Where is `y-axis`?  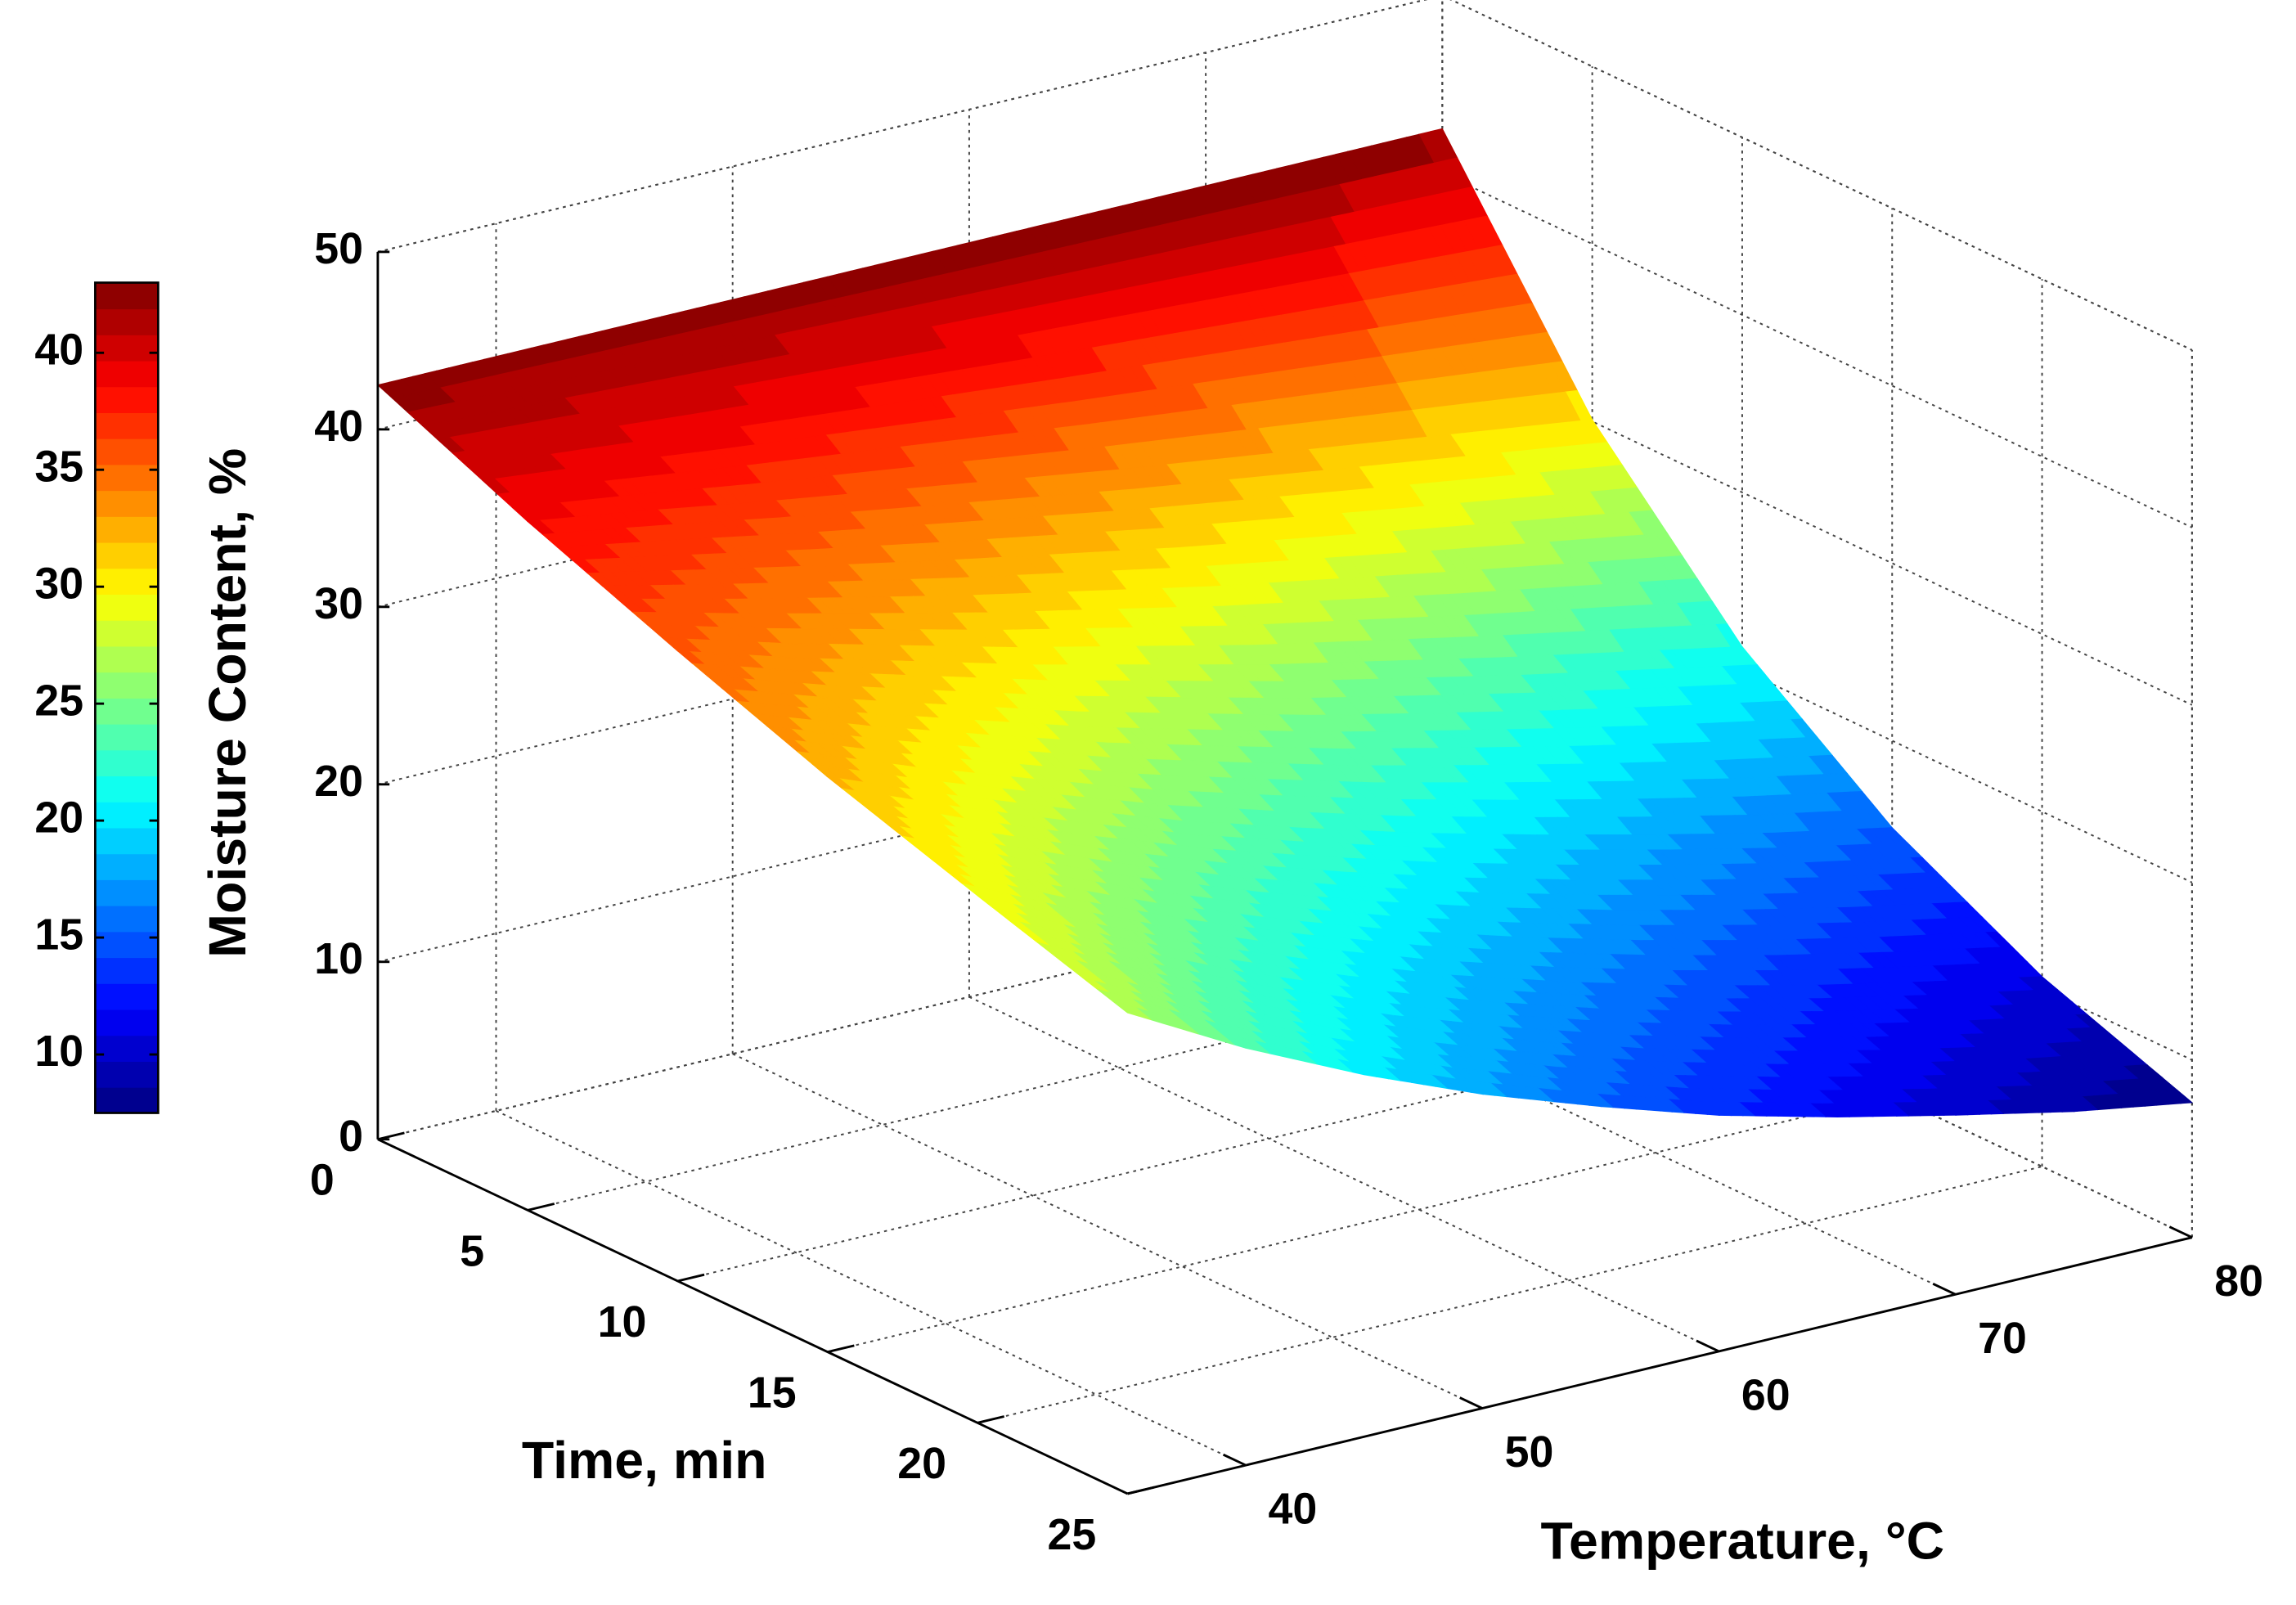 y-axis is located at coordinates (1660, 1365).